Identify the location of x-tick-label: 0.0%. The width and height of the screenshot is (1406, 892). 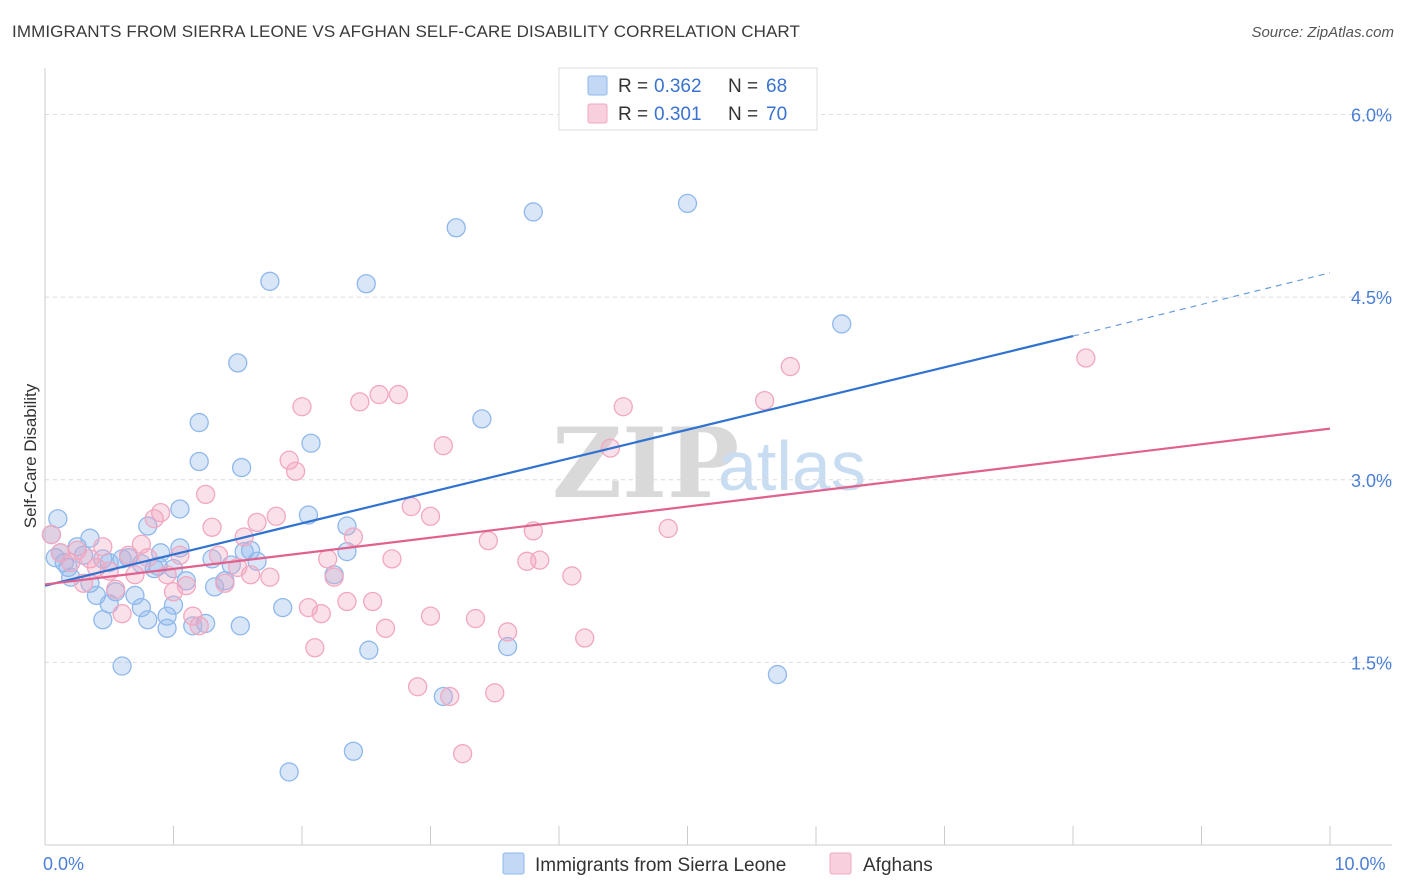
(63, 864).